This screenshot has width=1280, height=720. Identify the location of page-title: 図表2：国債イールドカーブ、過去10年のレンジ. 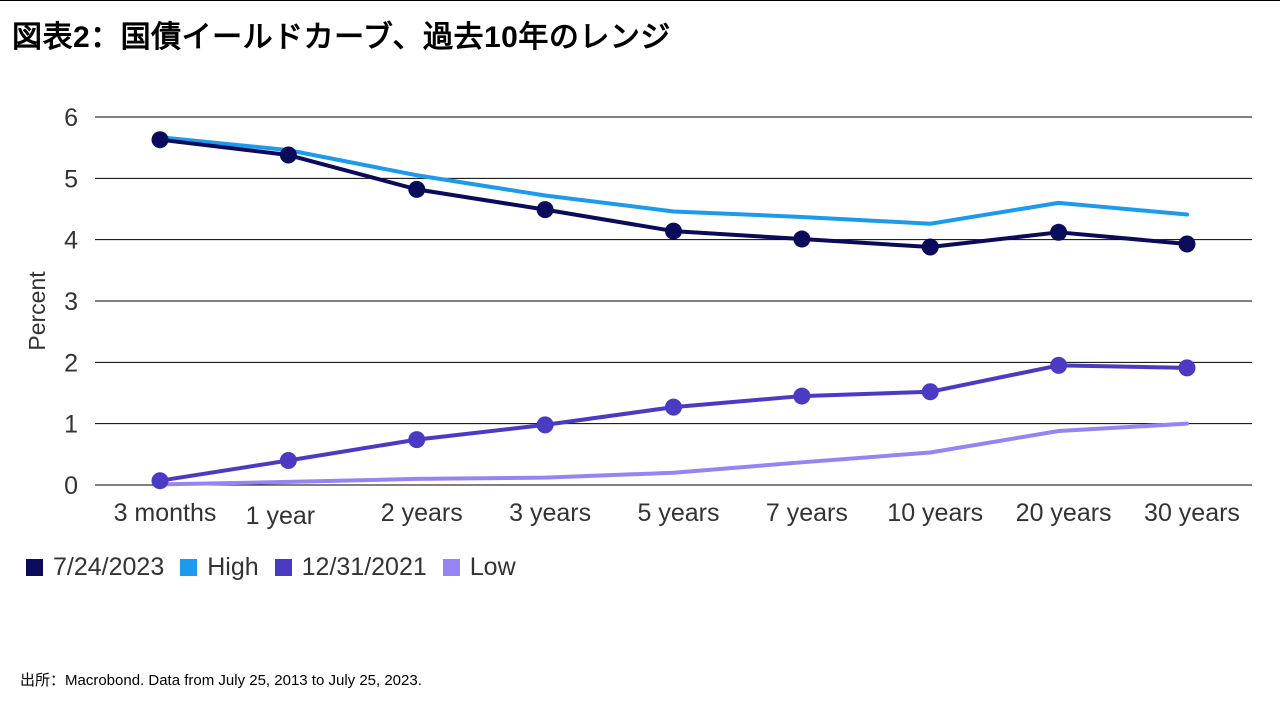
(341, 37).